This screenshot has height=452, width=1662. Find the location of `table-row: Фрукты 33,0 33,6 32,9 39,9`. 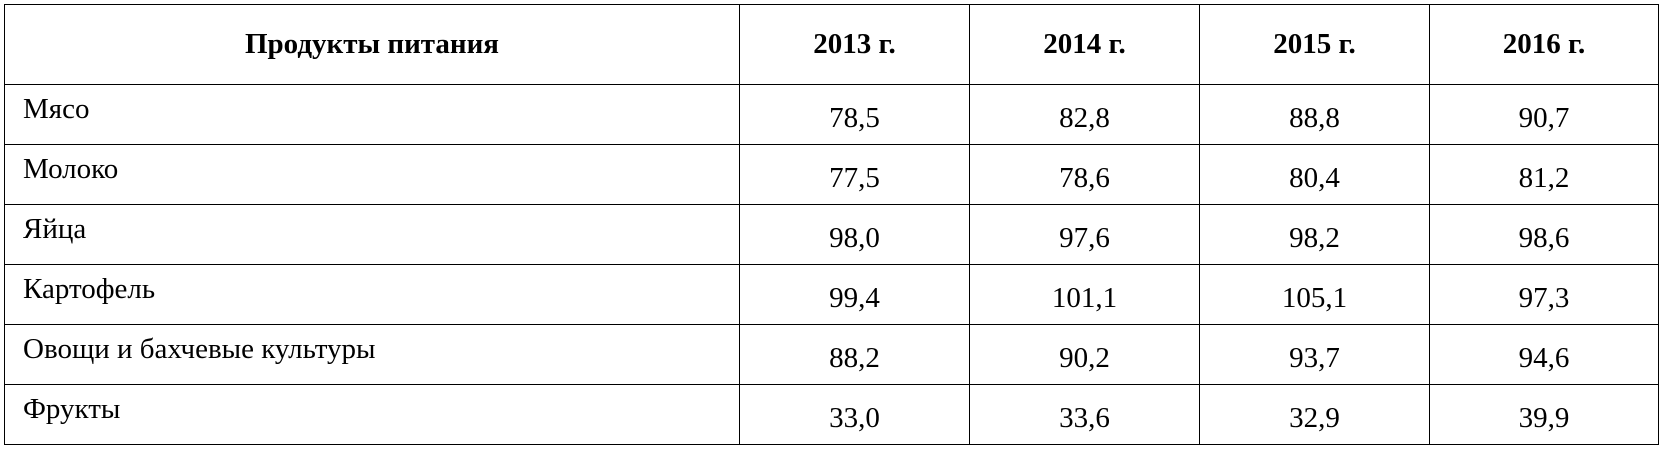

table-row: Фрукты 33,0 33,6 32,9 39,9 is located at coordinates (831, 414).